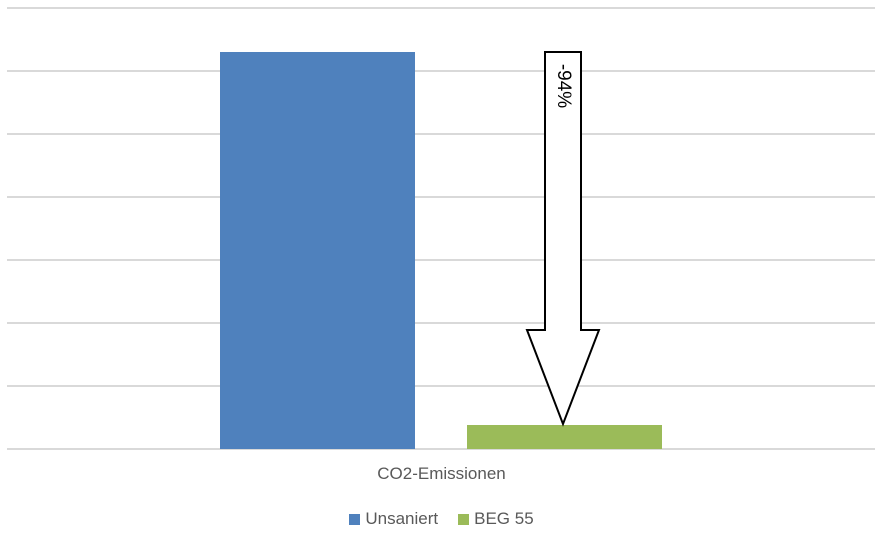  Describe the element at coordinates (441, 519) in the screenshot. I see `legend: Unsaniert BEG 55` at that location.